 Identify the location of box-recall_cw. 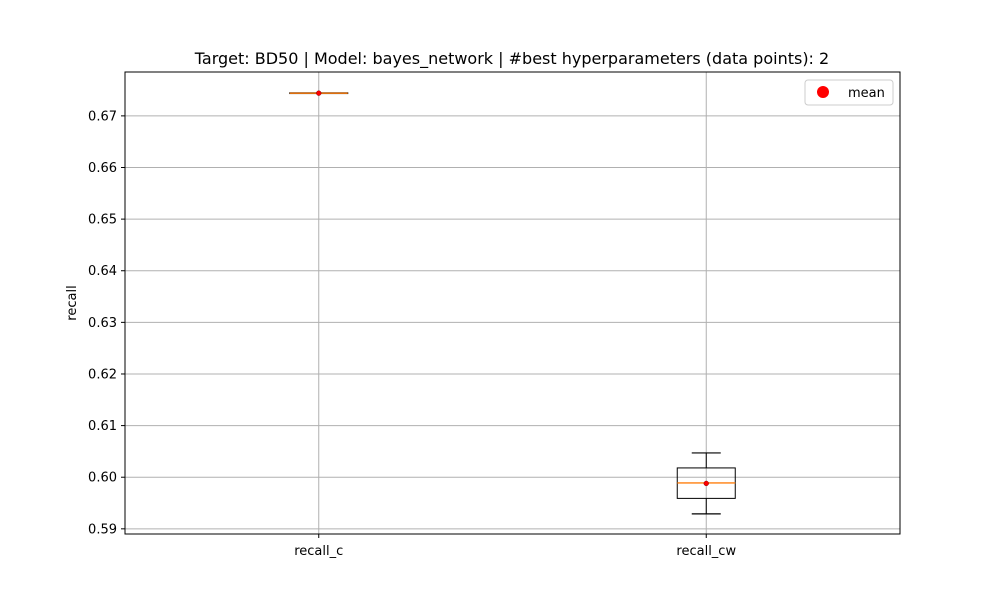
(706, 483).